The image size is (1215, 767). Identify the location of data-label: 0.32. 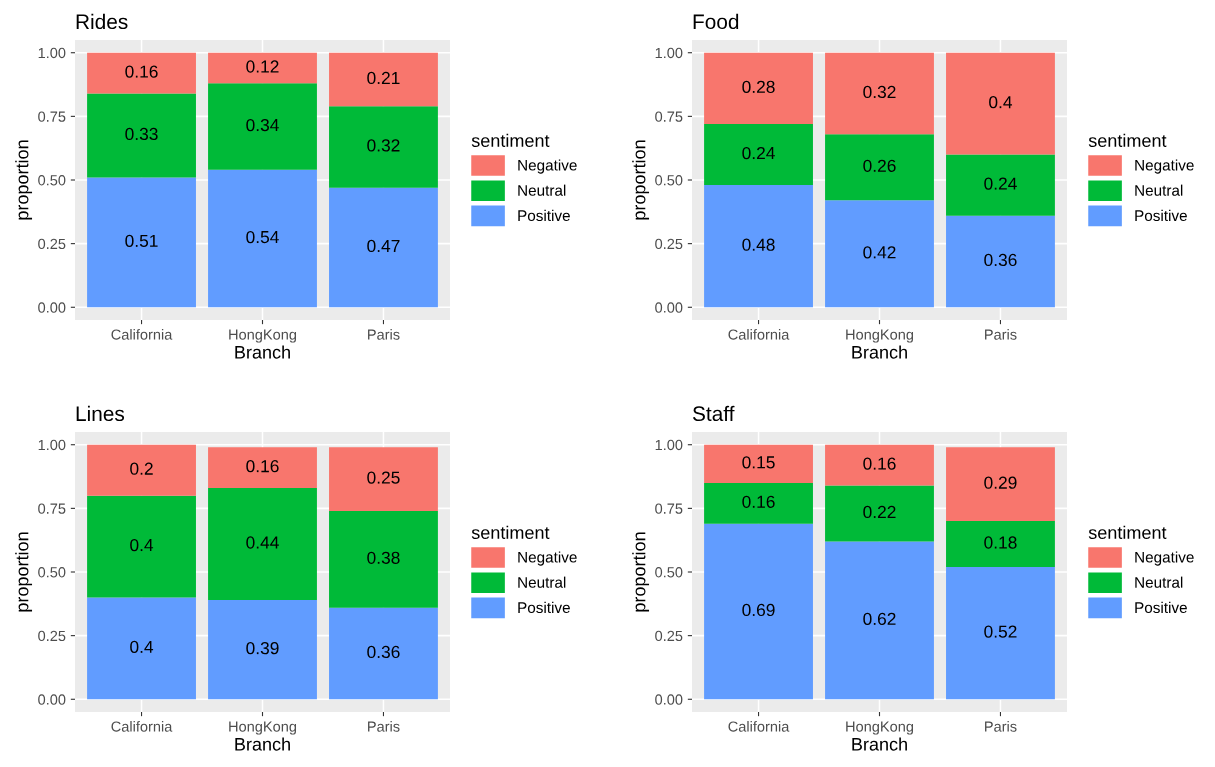
(383, 145).